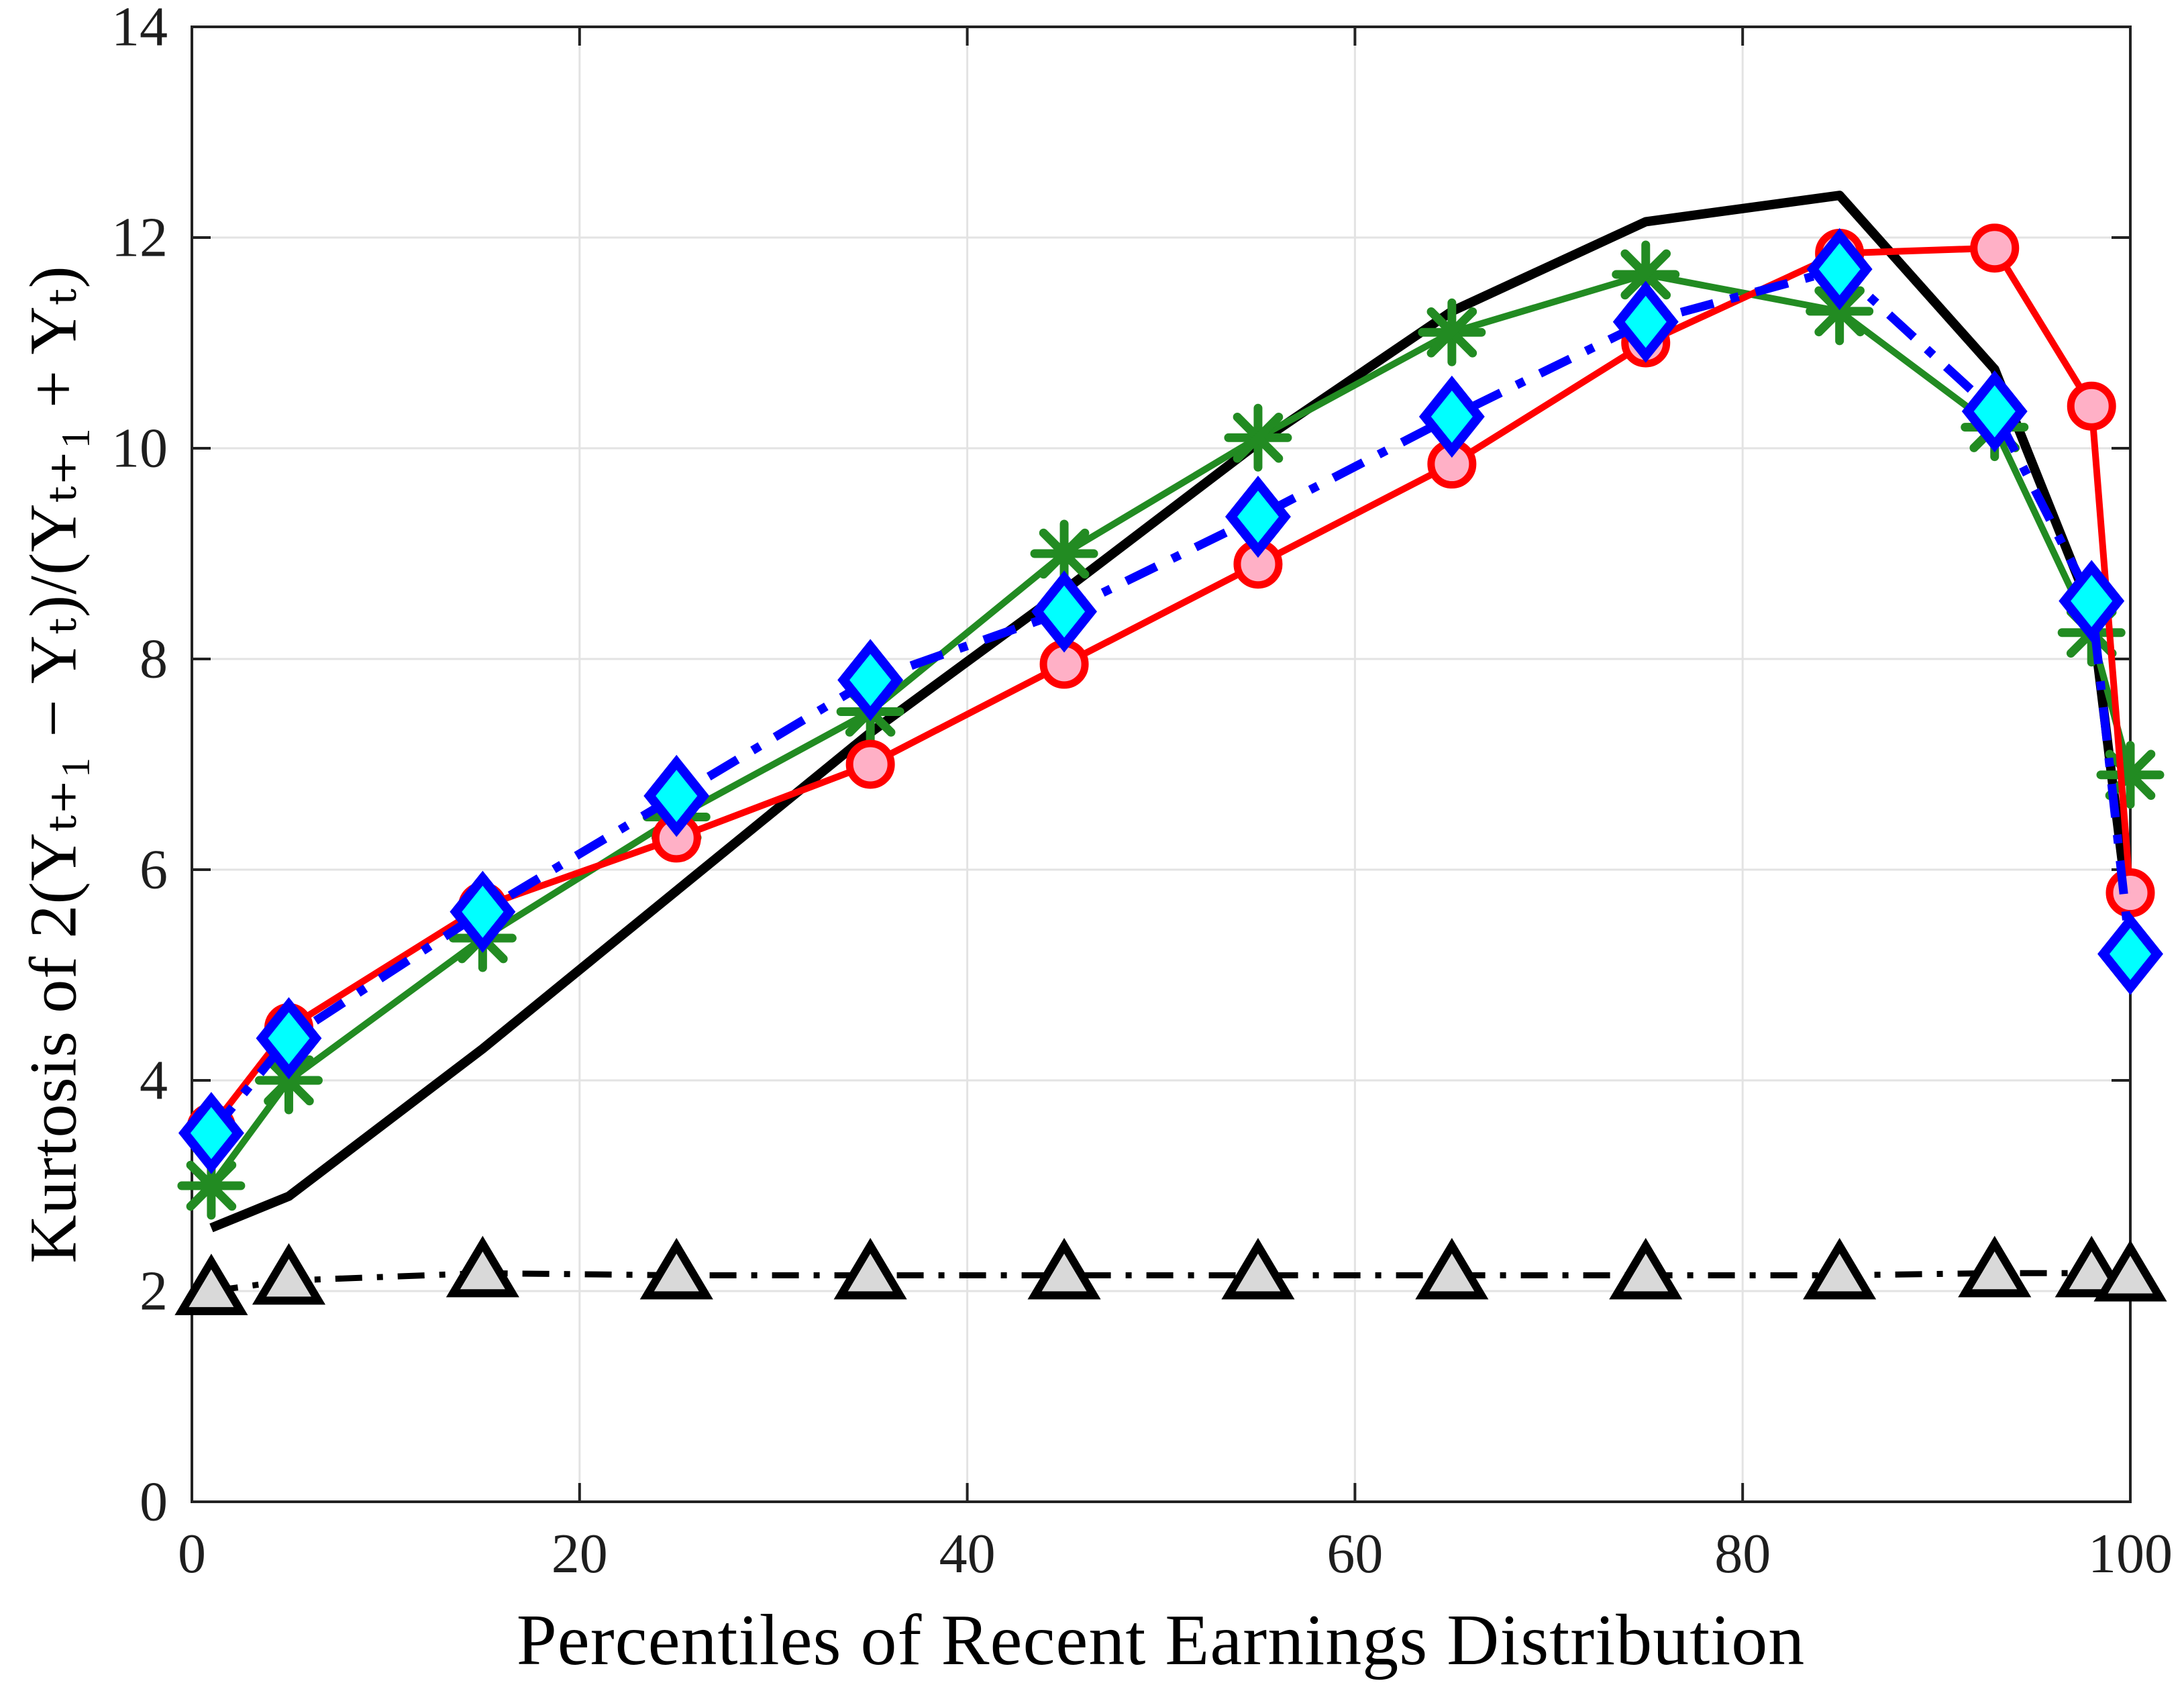  Describe the element at coordinates (968, 1554) in the screenshot. I see `x-tick-label: 40` at that location.